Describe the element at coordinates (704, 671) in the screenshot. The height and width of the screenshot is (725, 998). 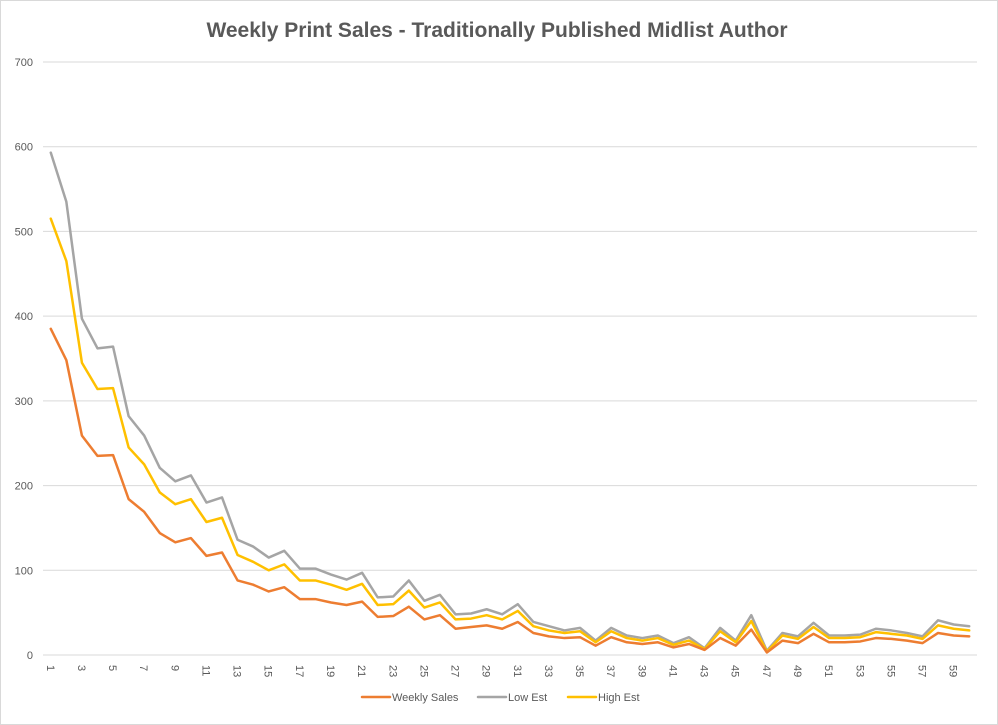
I see `x-tick-label: 43` at that location.